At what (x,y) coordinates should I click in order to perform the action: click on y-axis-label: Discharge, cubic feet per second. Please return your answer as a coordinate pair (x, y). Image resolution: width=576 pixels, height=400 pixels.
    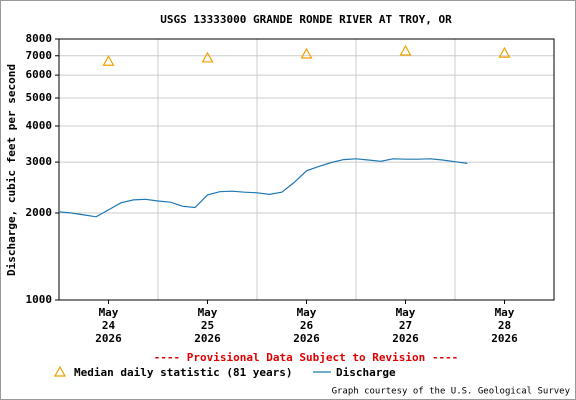
    Looking at the image, I should click on (11, 170).